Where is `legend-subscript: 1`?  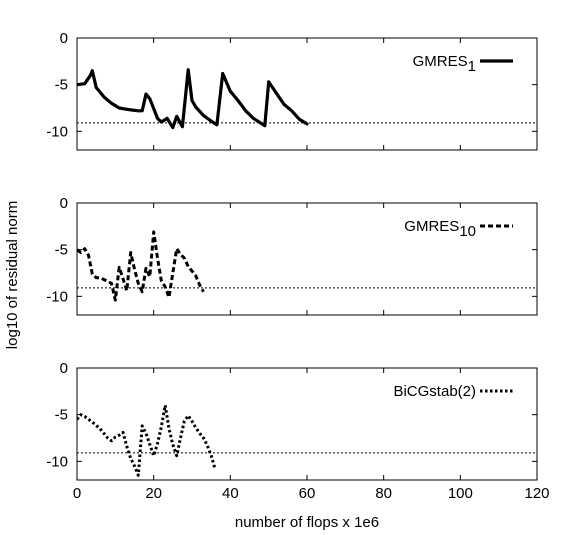 legend-subscript: 1 is located at coordinates (472, 66).